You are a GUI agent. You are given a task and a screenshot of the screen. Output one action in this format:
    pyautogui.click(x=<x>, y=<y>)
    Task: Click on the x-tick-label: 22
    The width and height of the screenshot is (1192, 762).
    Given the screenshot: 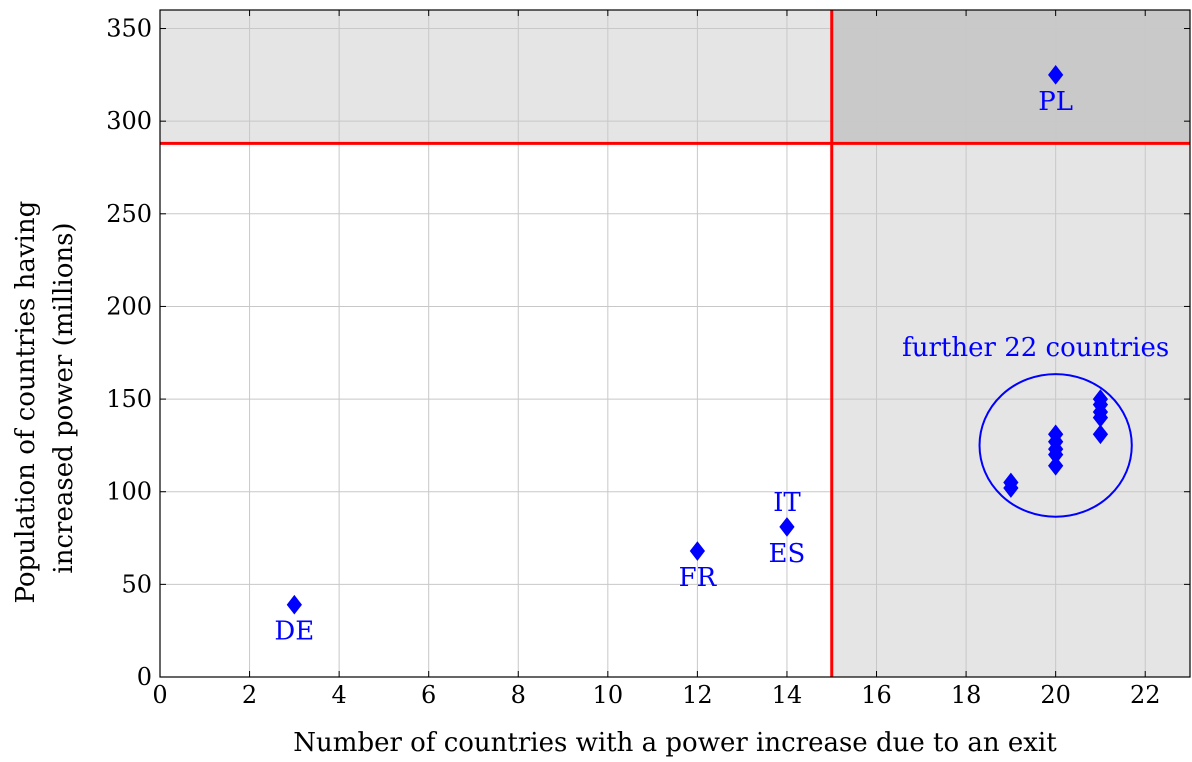 What is the action you would take?
    pyautogui.click(x=1145, y=695)
    